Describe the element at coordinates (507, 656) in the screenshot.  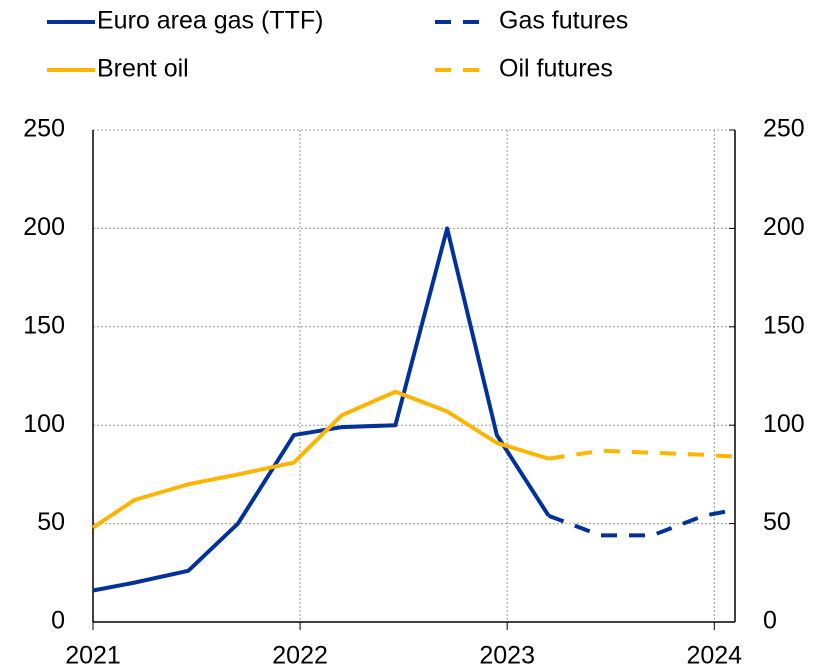
I see `x-tick-label: 2023` at that location.